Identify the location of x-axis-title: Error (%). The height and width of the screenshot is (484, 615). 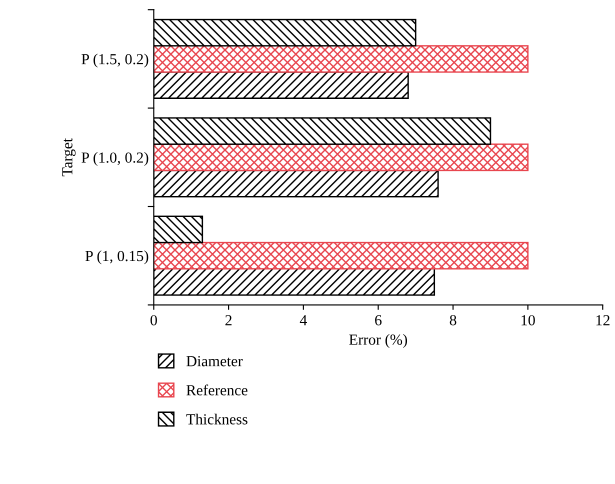
(378, 341).